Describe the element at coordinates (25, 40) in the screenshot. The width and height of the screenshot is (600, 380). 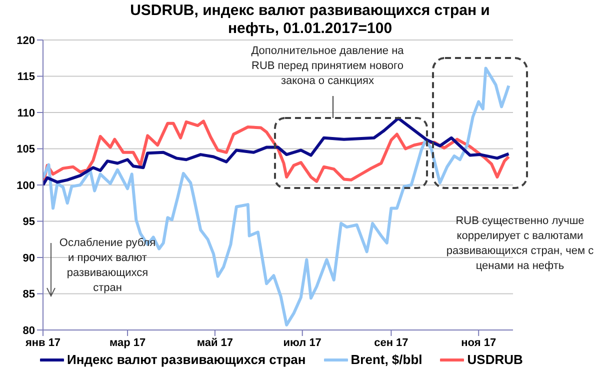
I see `y-tick-label: 120` at that location.